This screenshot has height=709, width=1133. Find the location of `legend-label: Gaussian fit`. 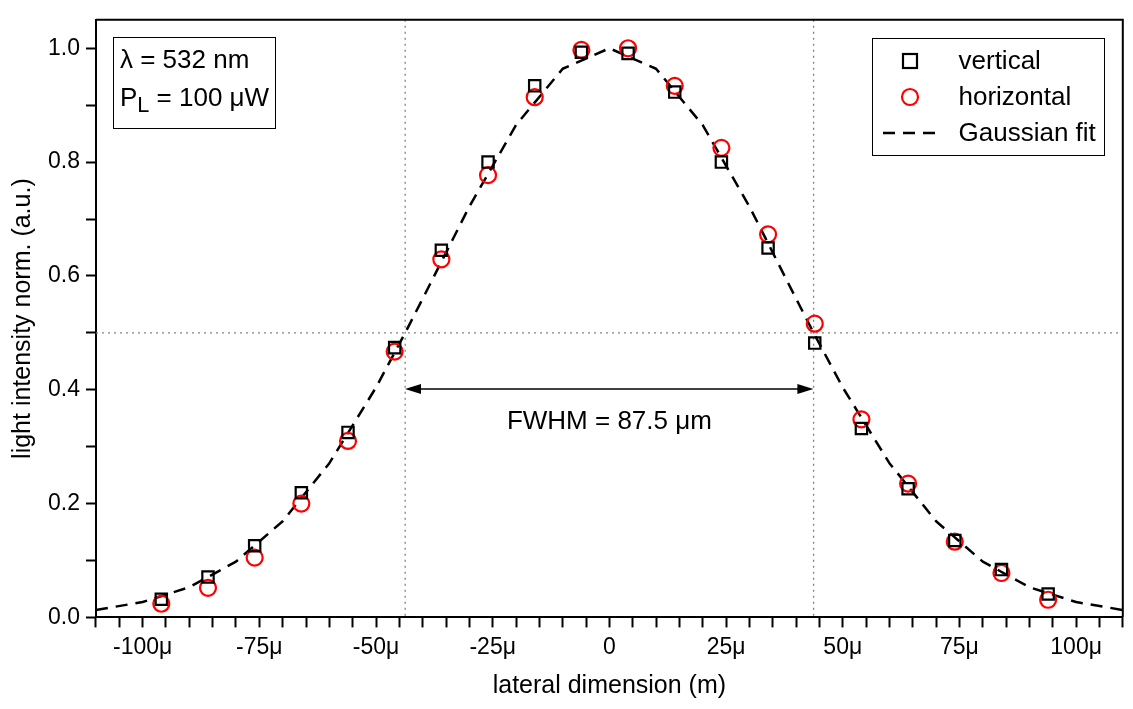

legend-label: Gaussian fit is located at coordinates (1027, 133).